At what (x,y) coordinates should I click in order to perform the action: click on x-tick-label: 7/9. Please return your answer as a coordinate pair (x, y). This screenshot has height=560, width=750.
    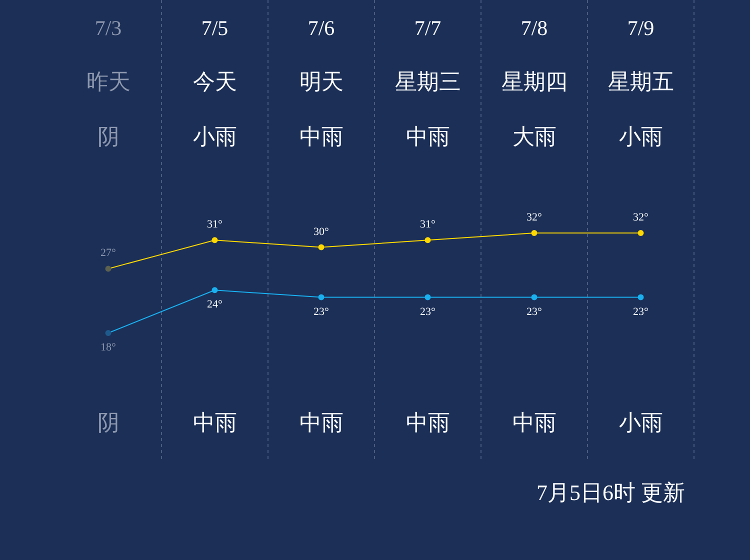
    Looking at the image, I should click on (640, 28).